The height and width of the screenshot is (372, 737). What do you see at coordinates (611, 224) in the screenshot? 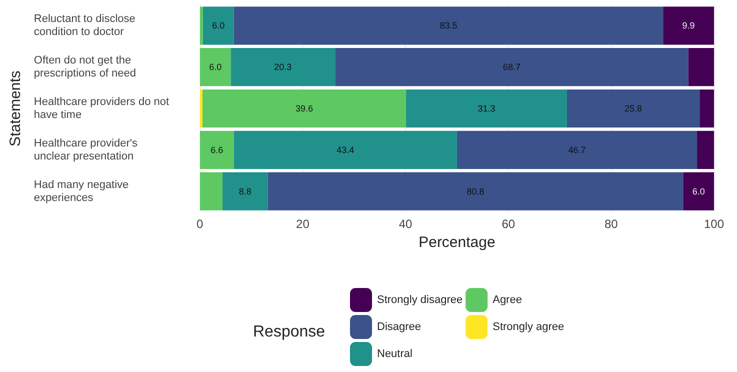
I see `x-tick-label: 80` at bounding box center [611, 224].